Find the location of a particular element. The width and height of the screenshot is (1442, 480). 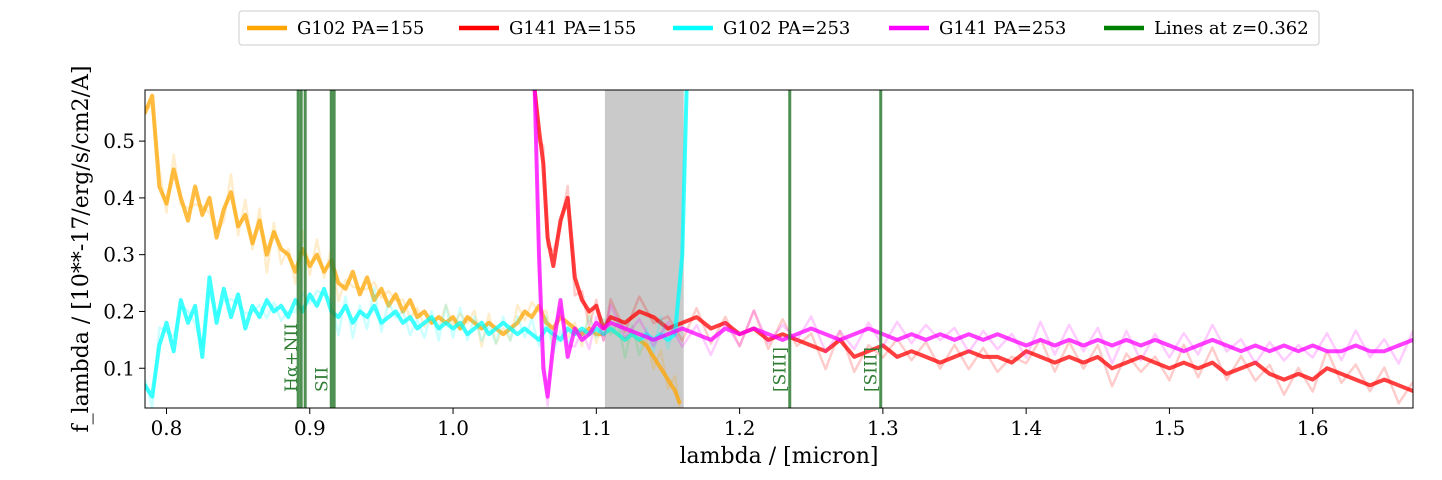

y-tick-label: 0.4 is located at coordinates (119, 198).